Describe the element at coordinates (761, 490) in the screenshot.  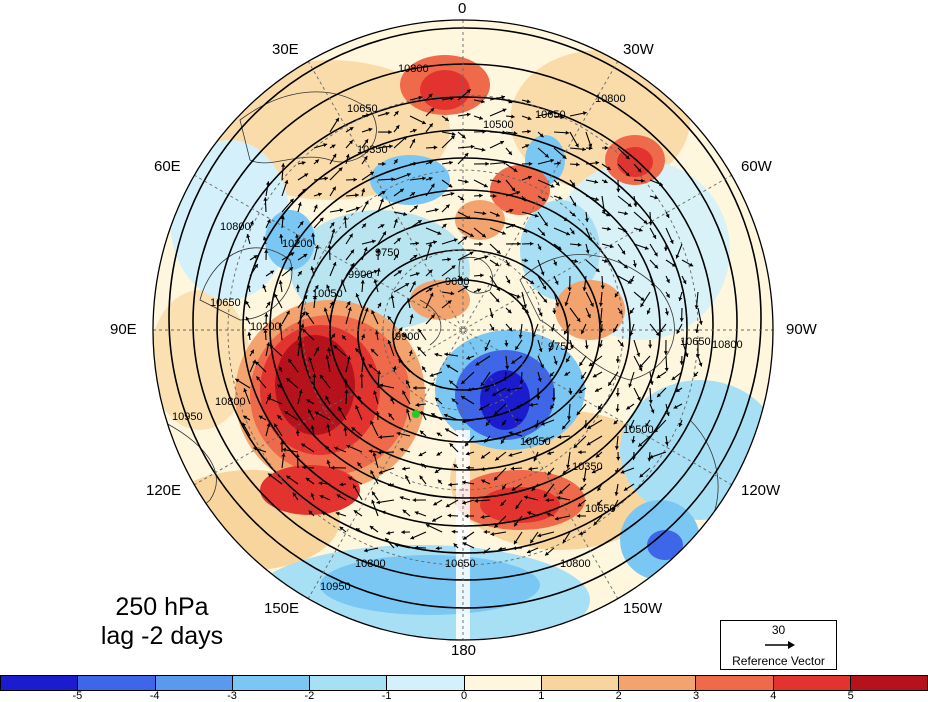
I see `lon-label-120w: 120W` at that location.